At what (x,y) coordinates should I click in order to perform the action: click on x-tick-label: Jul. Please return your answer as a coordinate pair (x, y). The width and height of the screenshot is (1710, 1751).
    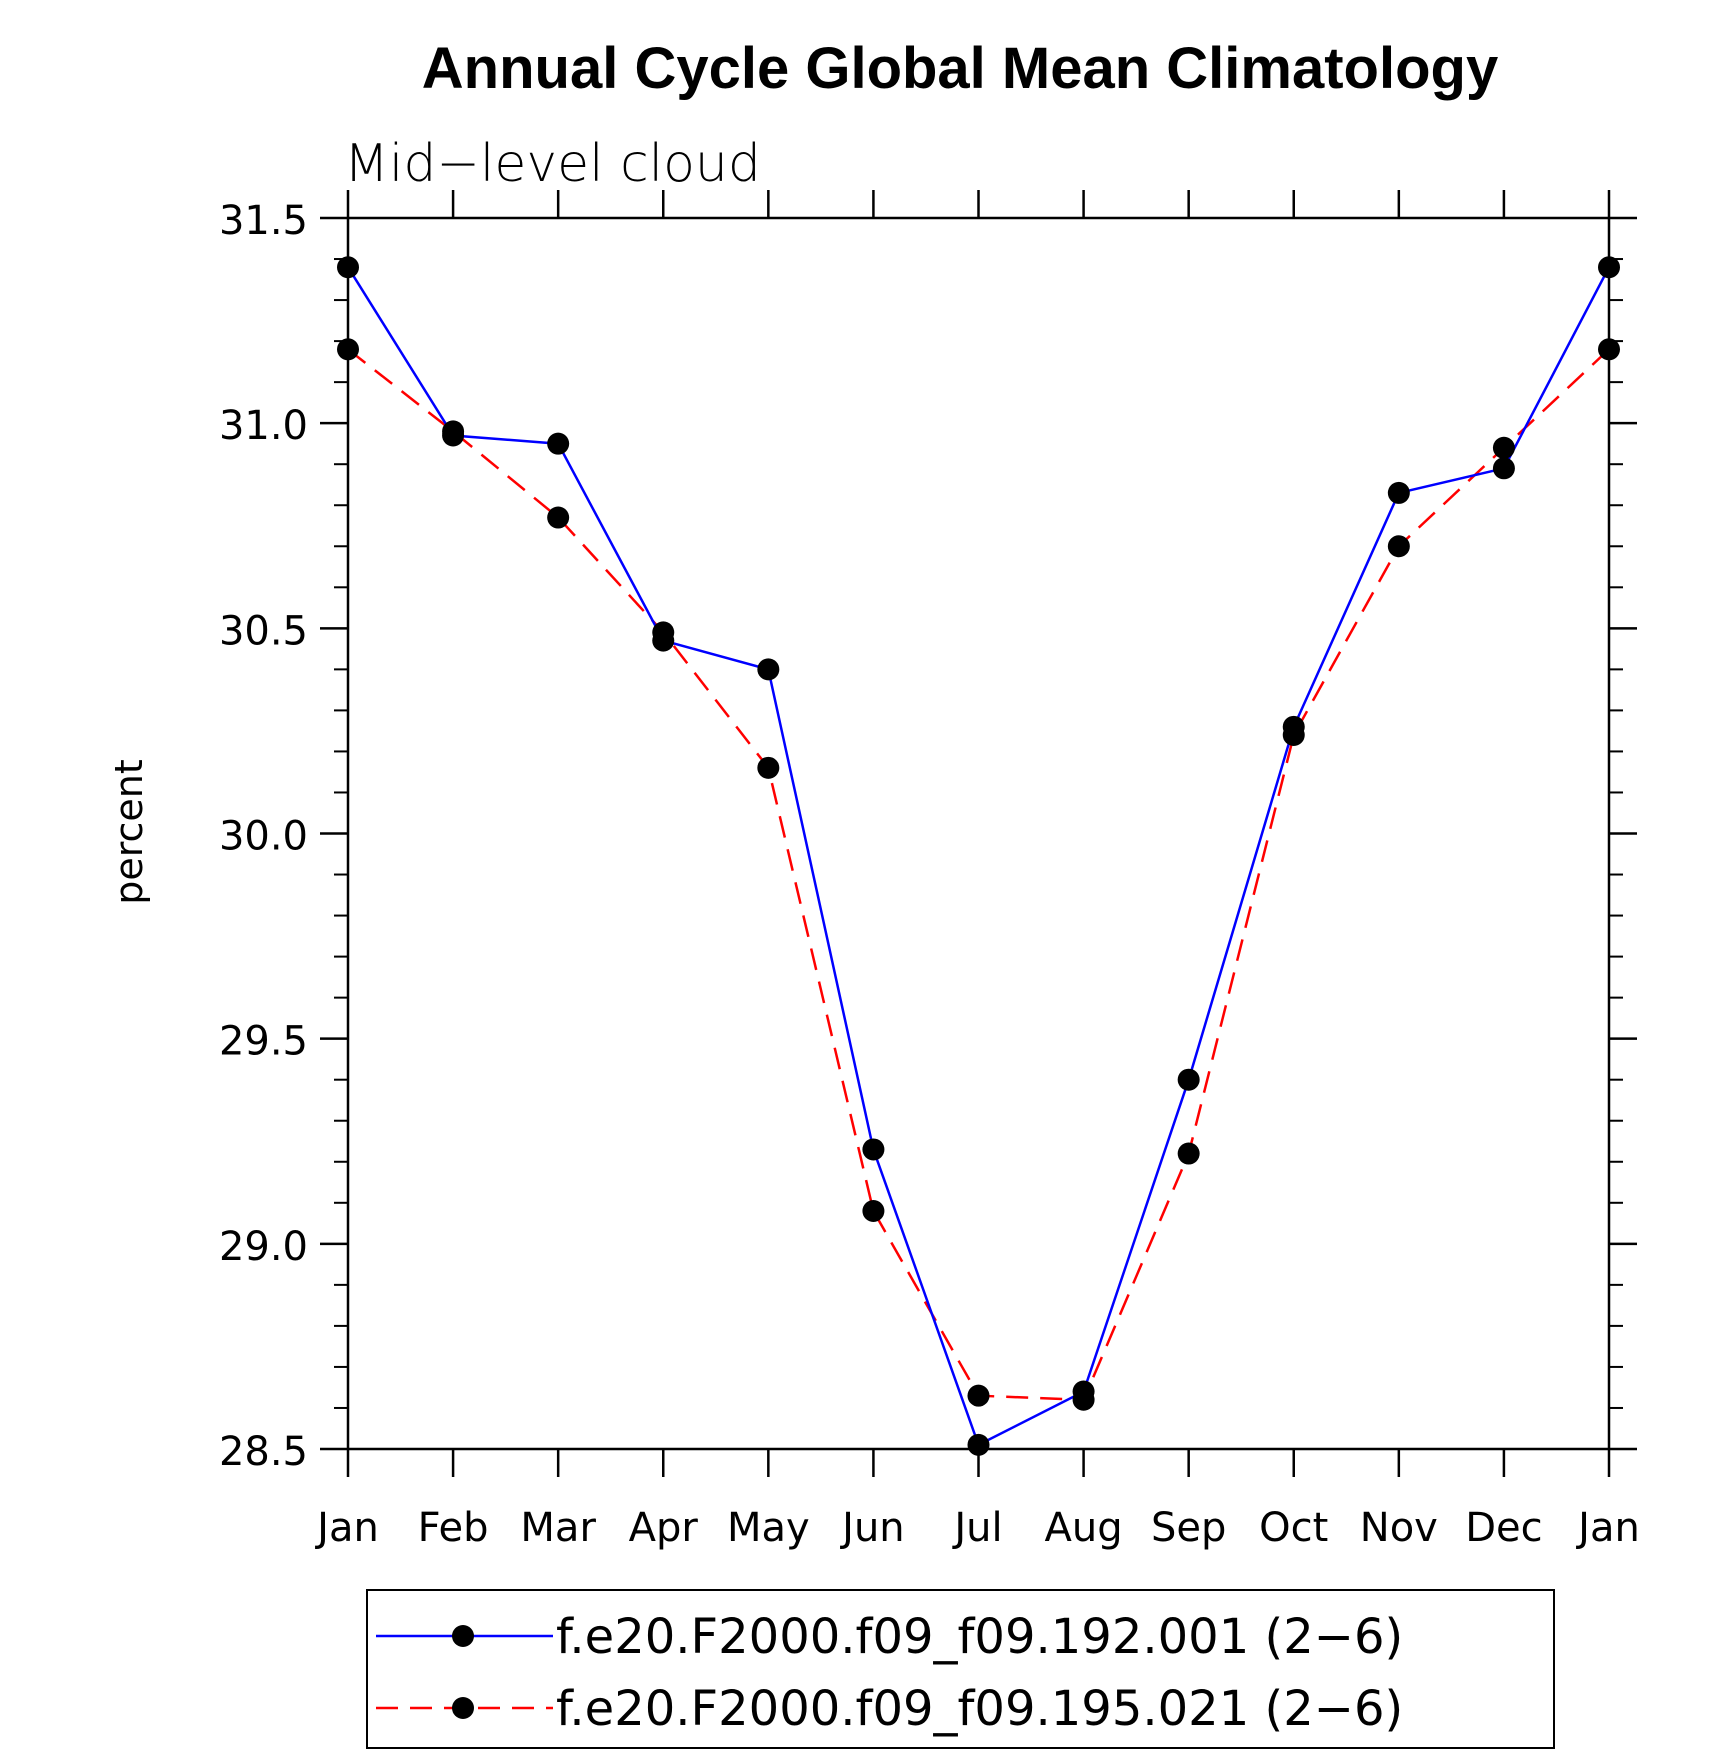
    Looking at the image, I should click on (976, 1528).